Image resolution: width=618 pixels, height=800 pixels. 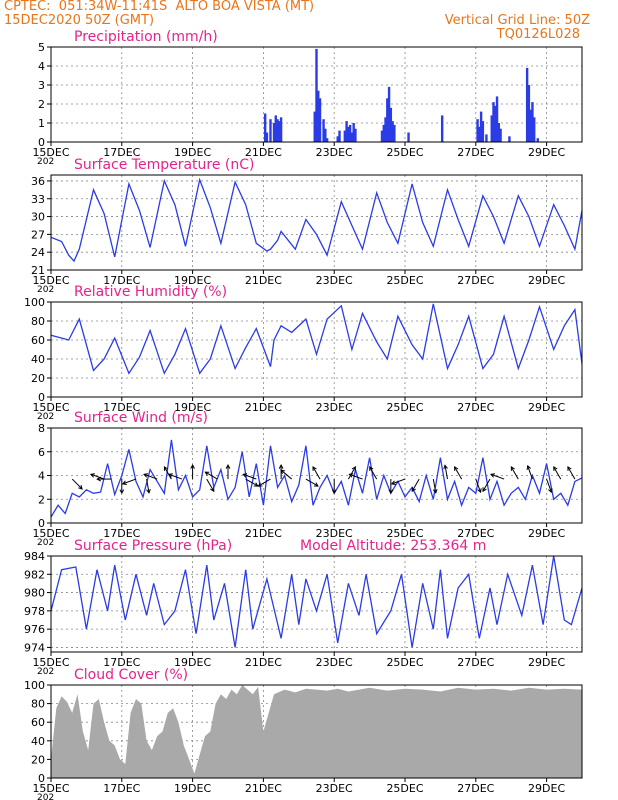 What do you see at coordinates (34, 593) in the screenshot?
I see `y-tick-label: 980` at bounding box center [34, 593].